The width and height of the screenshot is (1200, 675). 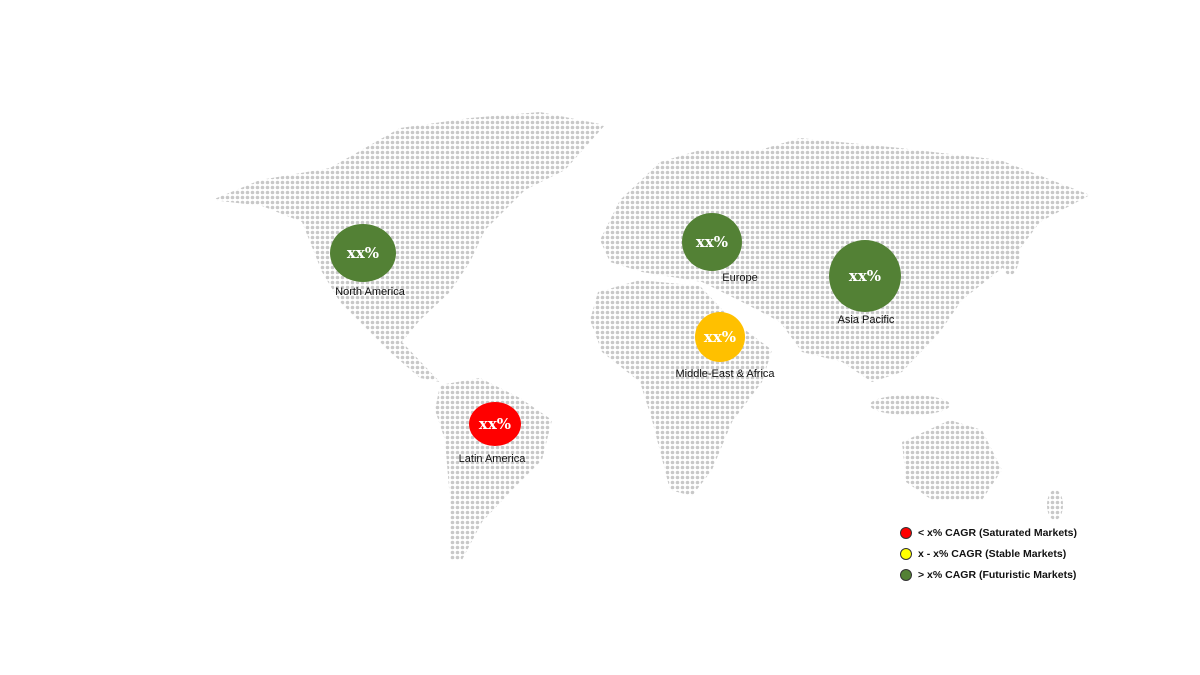 I want to click on africa-landmass, so click(x=681, y=388).